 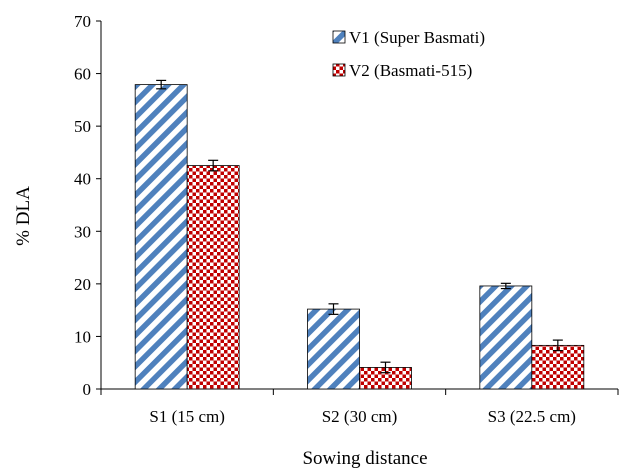 I want to click on y-tick-label: 50, so click(x=82, y=126).